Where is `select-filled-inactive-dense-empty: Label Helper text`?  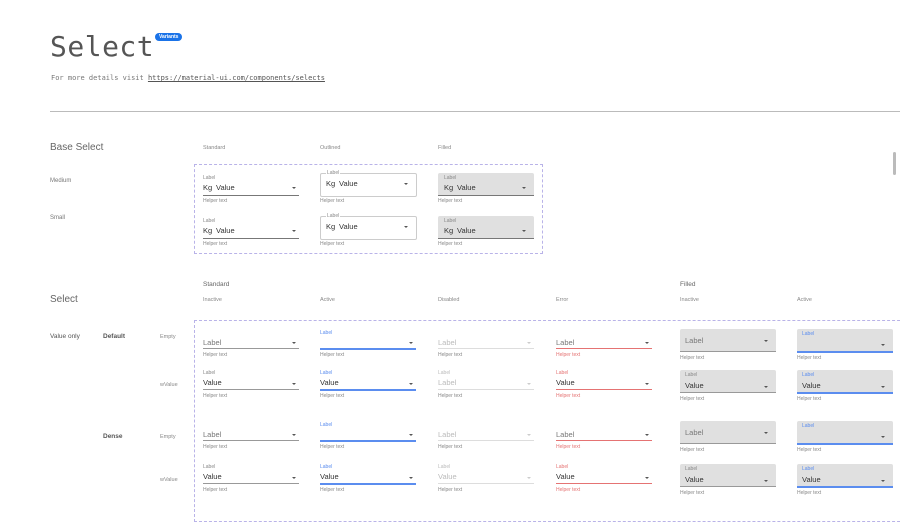 select-filled-inactive-dense-empty: Label Helper text is located at coordinates (728, 433).